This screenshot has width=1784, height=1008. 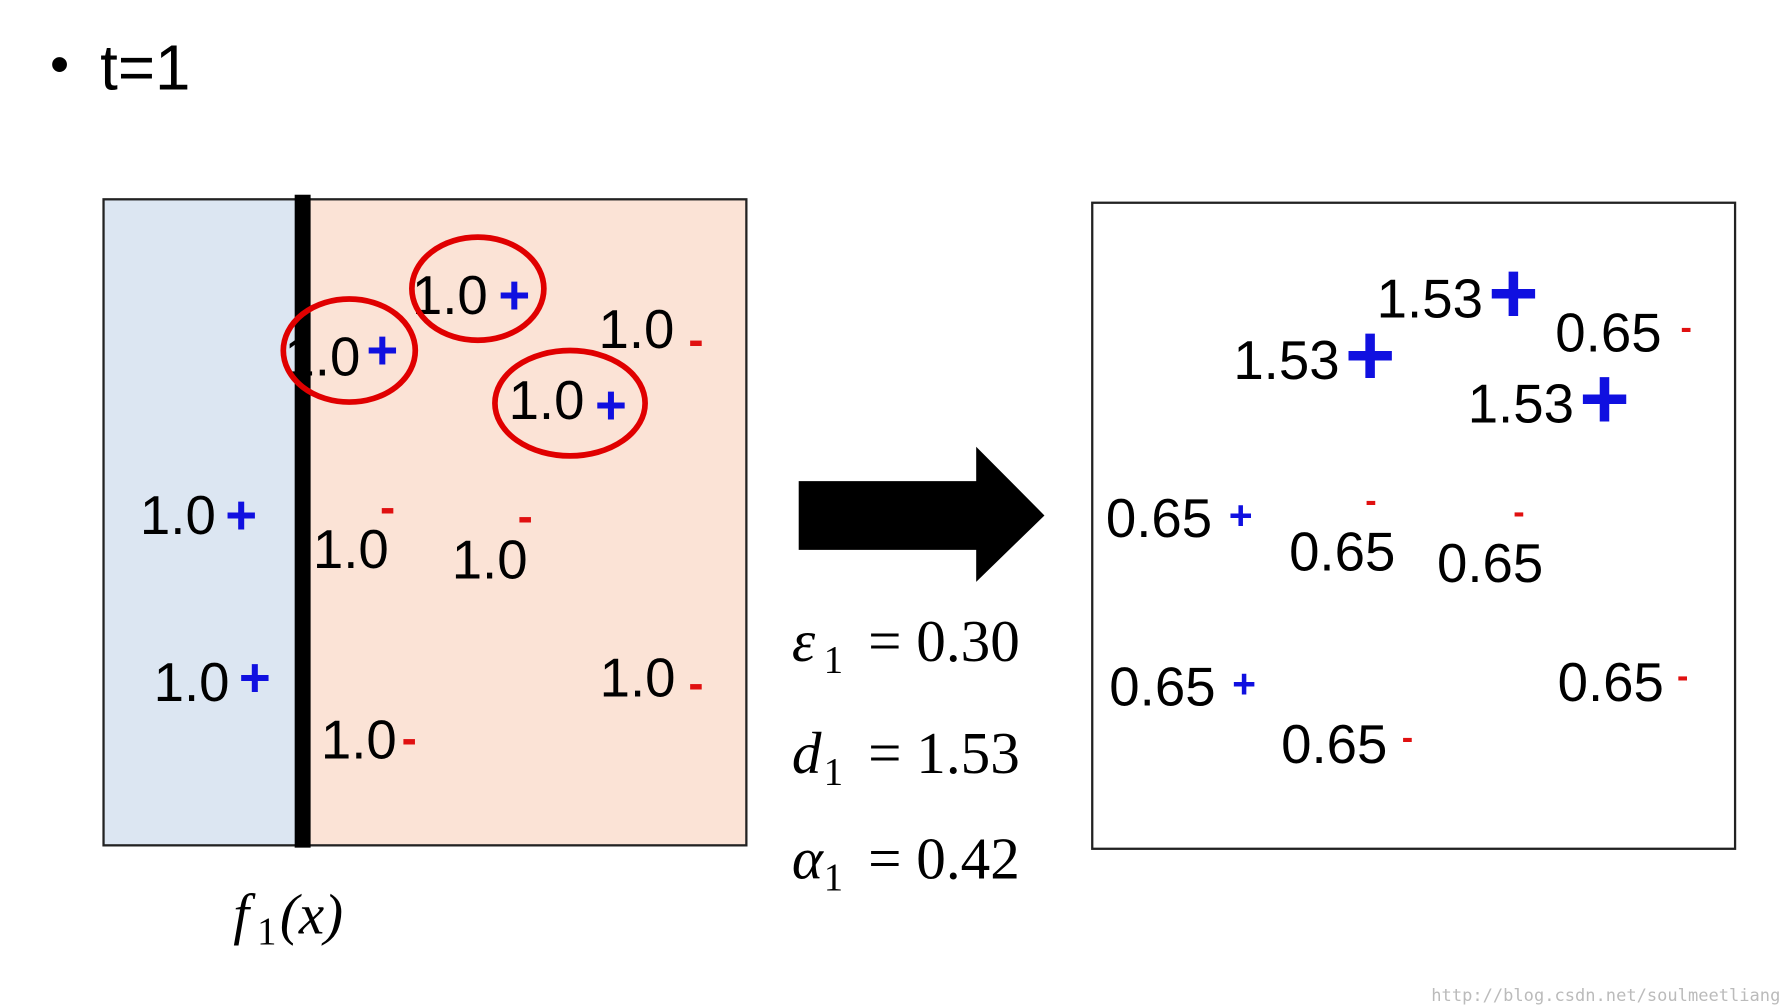 What do you see at coordinates (302, 521) in the screenshot?
I see `decision-boundary` at bounding box center [302, 521].